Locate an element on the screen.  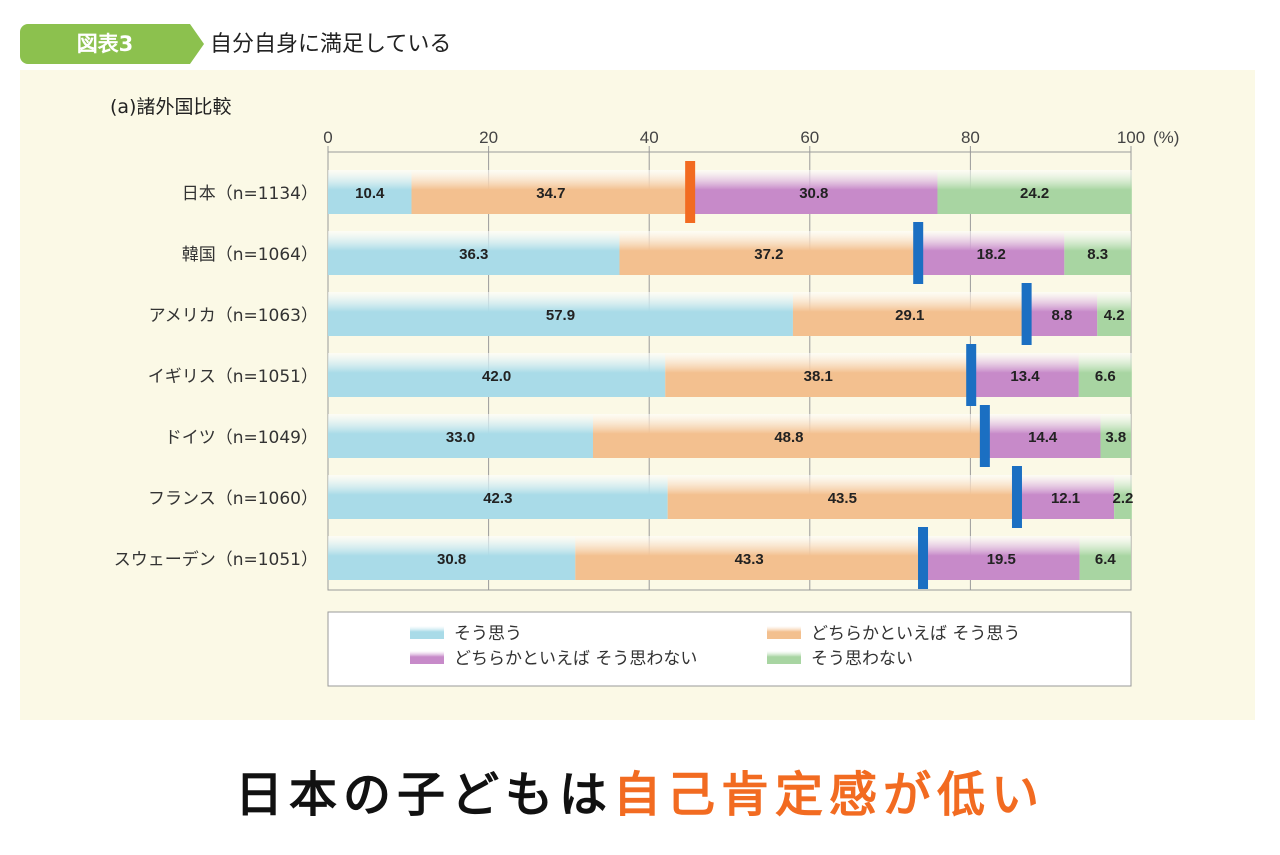
data-label: 36.3 is located at coordinates (473, 254).